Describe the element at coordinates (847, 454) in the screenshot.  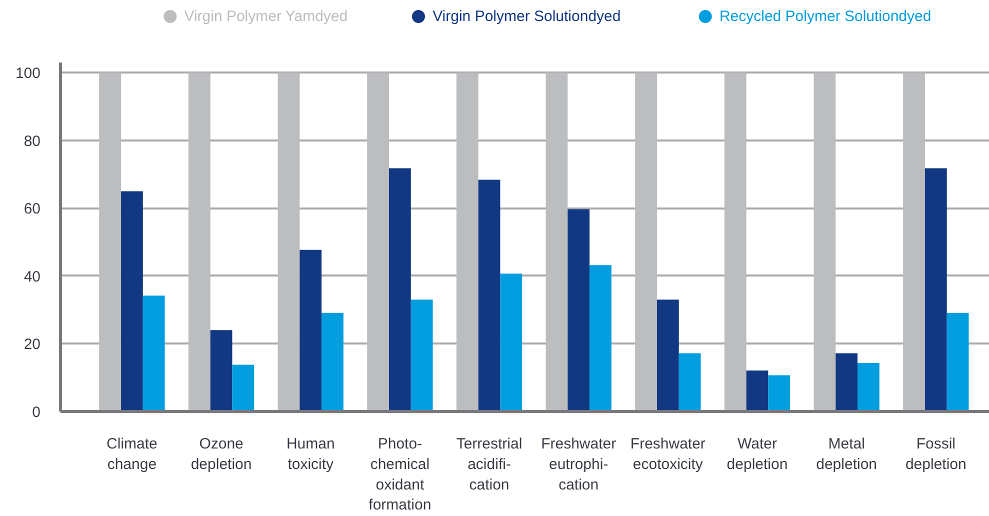
I see `x-tick-label: Metal depletion` at that location.